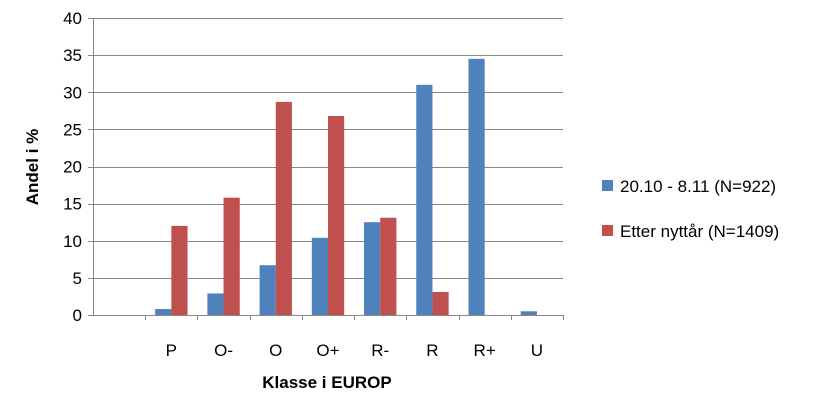 The width and height of the screenshot is (837, 400). I want to click on bar-series-2-R-, so click(388, 266).